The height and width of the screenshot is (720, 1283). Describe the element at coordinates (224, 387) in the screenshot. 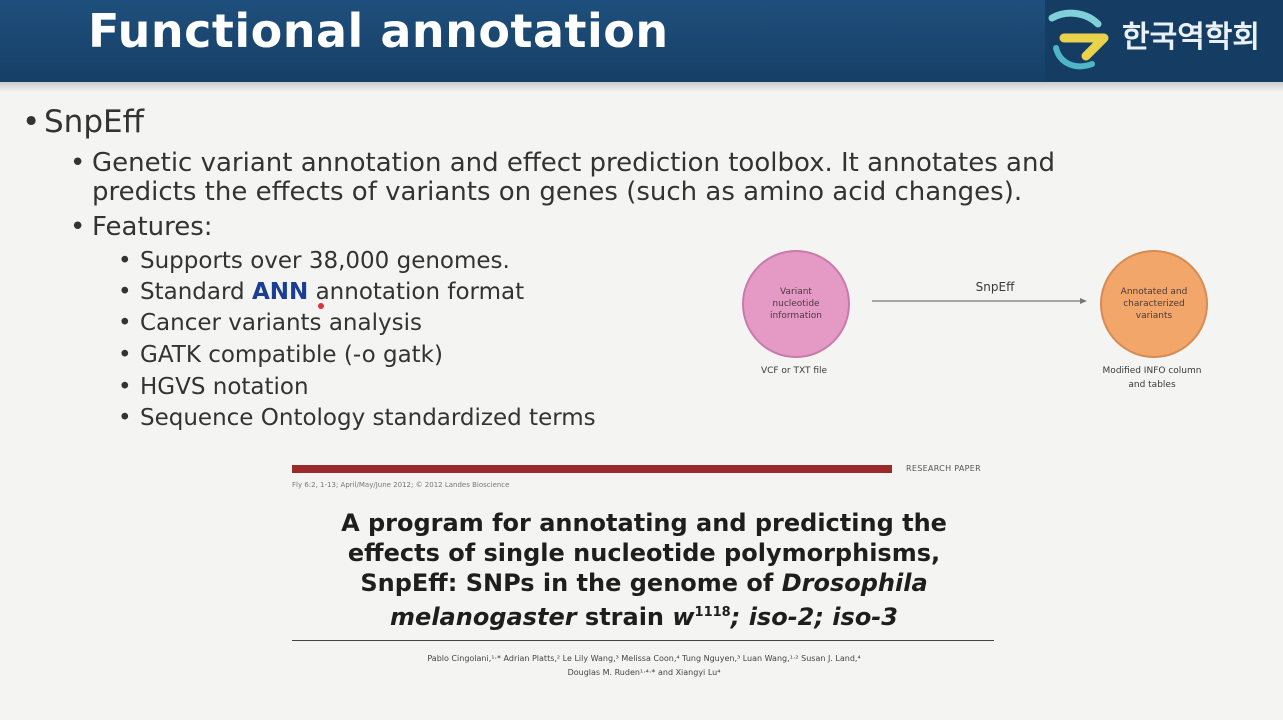

I see `feature-text: HGVS notation` at that location.